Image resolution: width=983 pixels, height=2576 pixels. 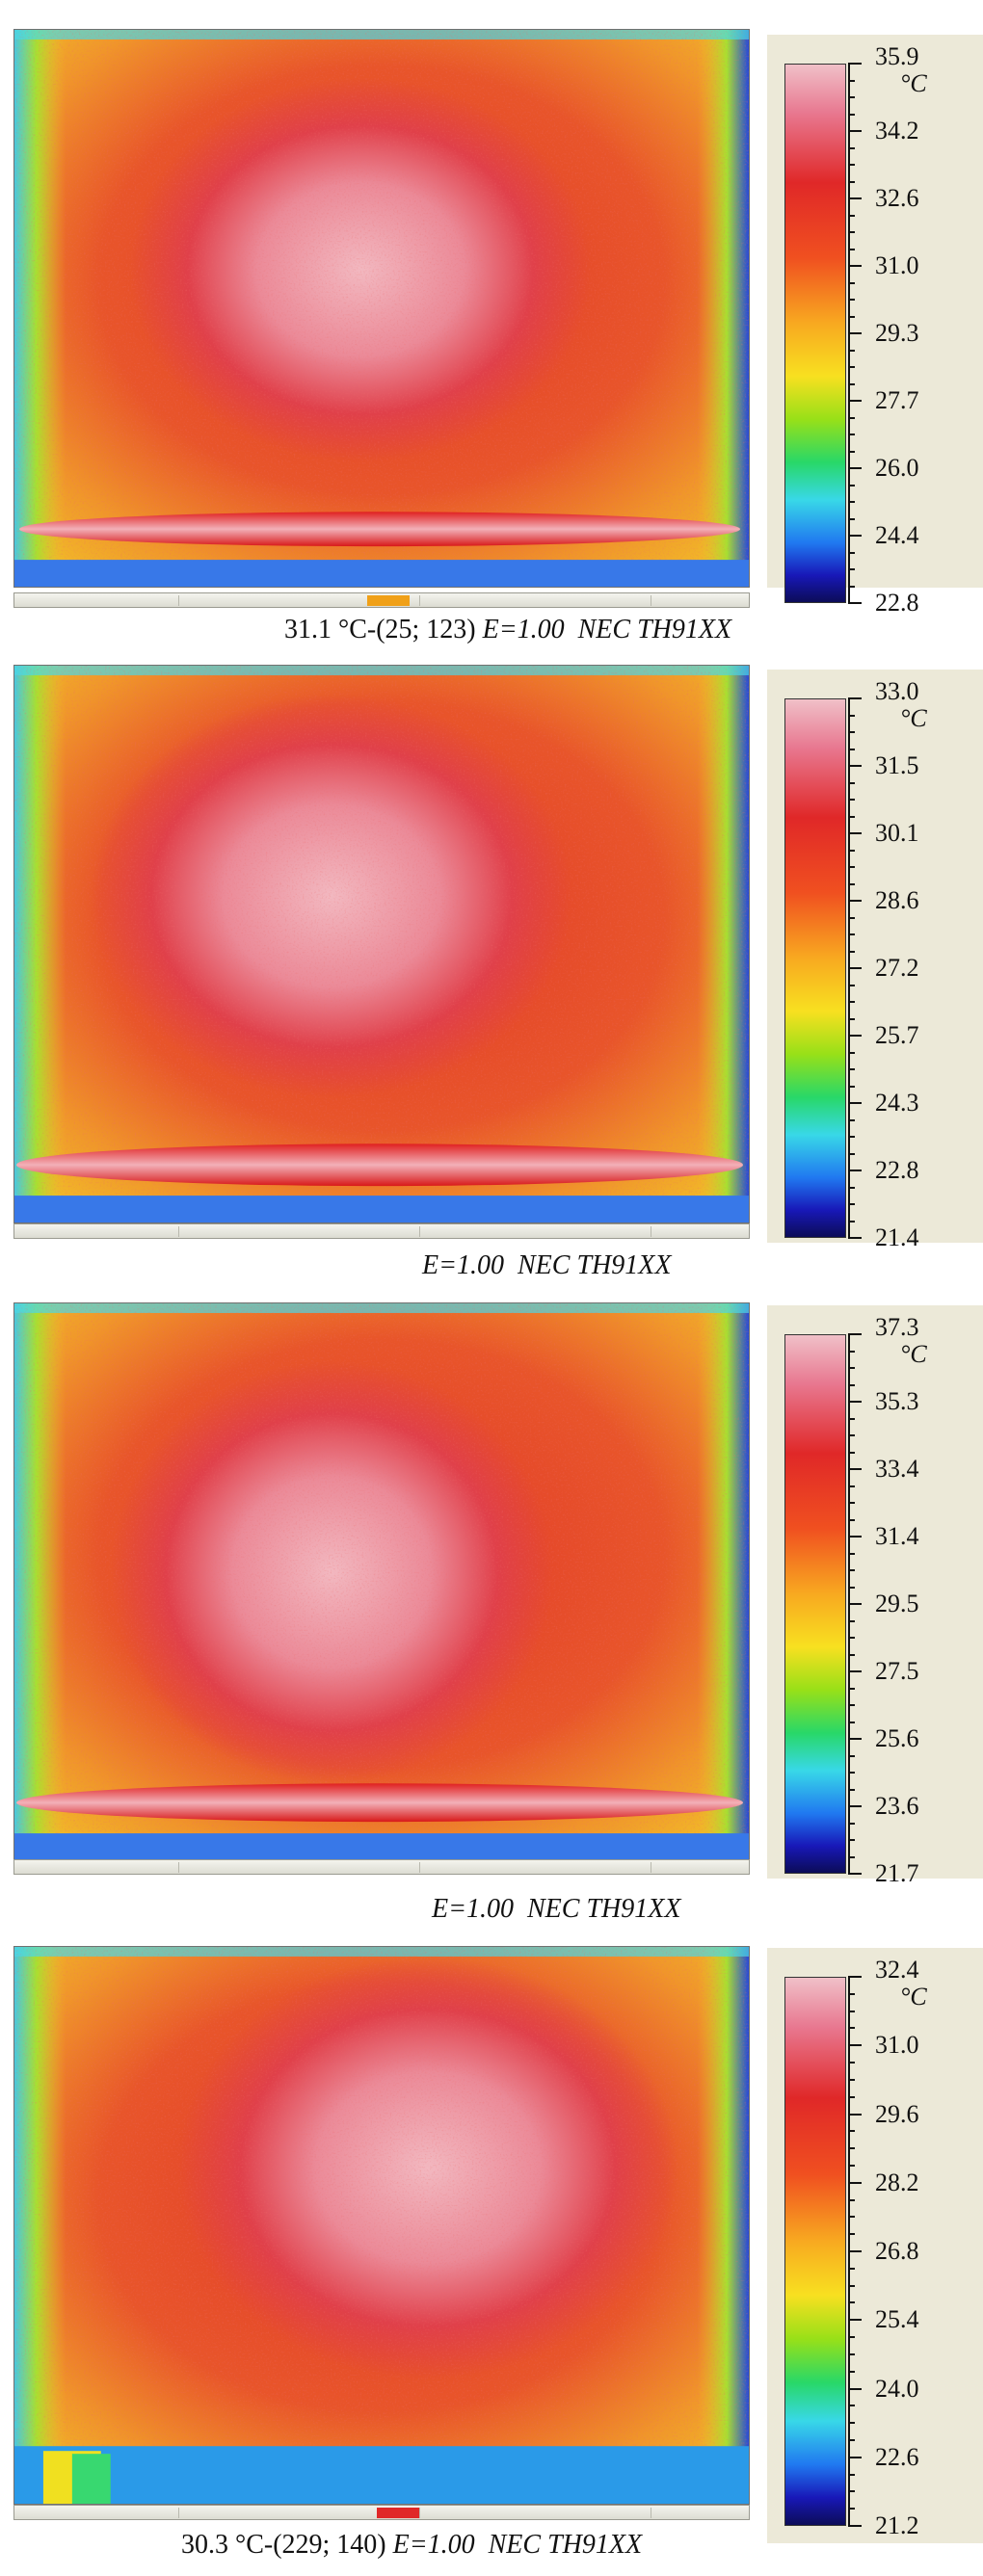 What do you see at coordinates (897, 265) in the screenshot?
I see `scale-label: 31.0` at bounding box center [897, 265].